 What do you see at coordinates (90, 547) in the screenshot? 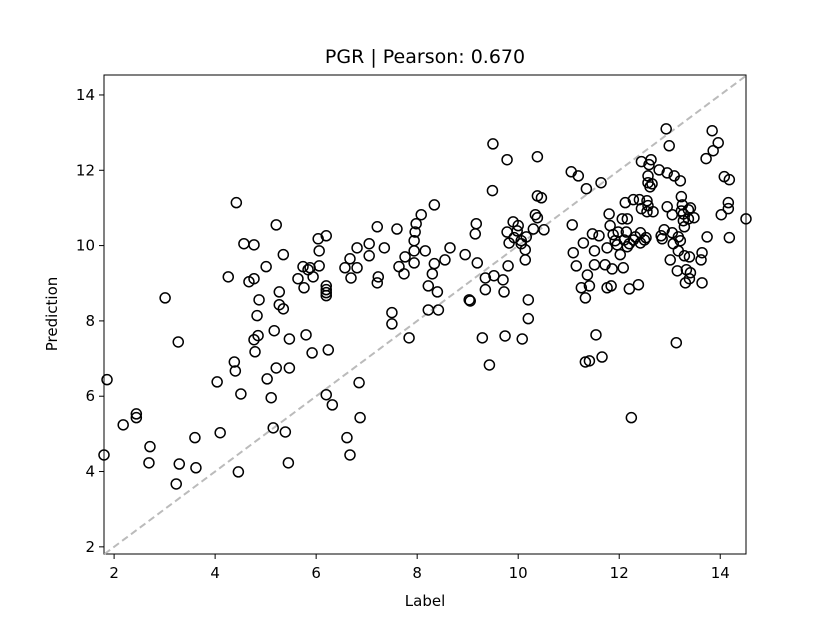
I see `y-tick-label: 2` at bounding box center [90, 547].